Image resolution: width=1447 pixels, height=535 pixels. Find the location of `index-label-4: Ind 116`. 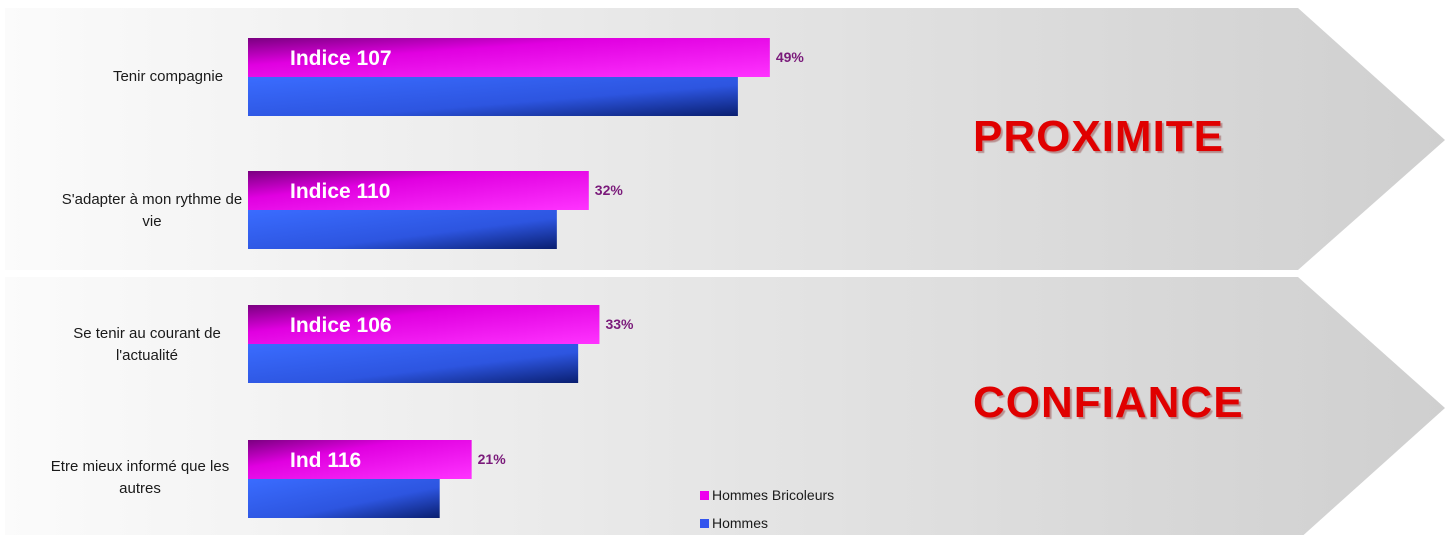

index-label-4: Ind 116 is located at coordinates (325, 460).